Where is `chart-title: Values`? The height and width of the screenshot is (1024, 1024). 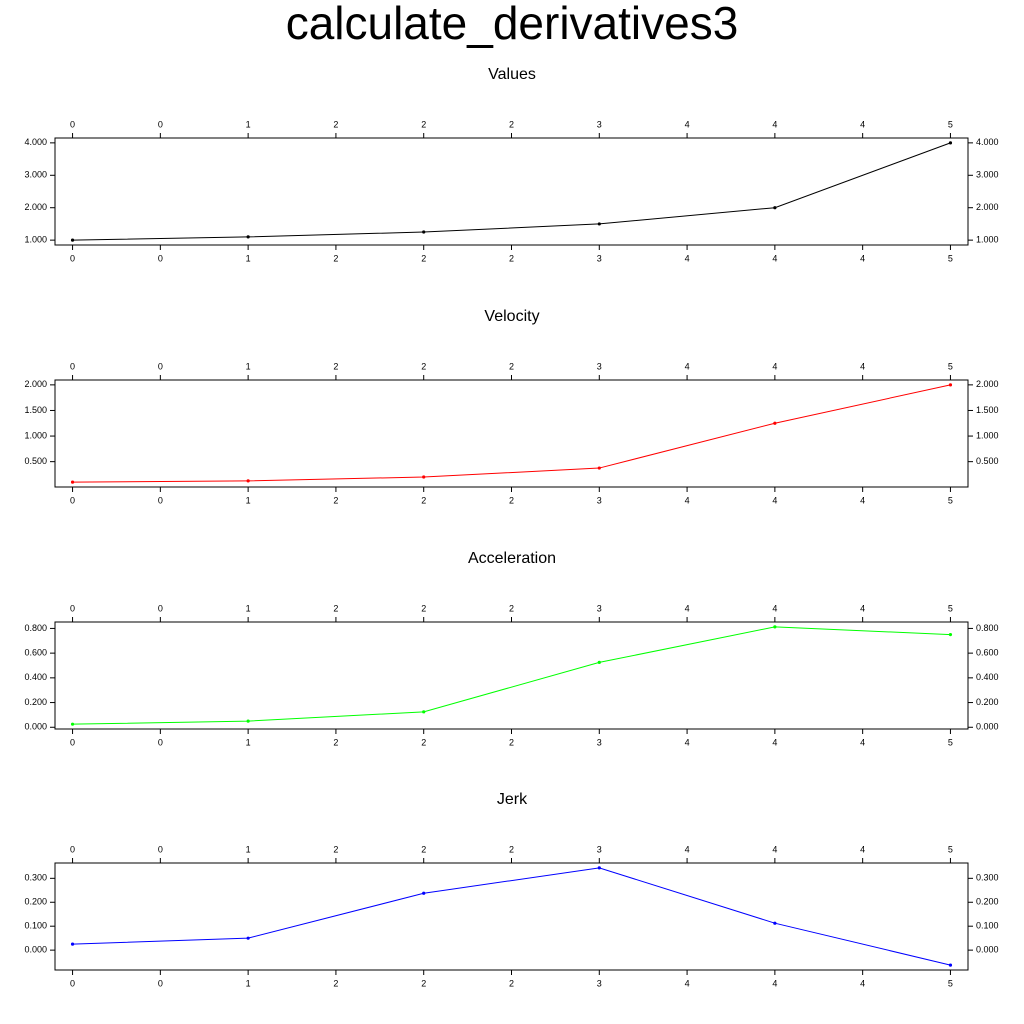
chart-title: Values is located at coordinates (512, 74).